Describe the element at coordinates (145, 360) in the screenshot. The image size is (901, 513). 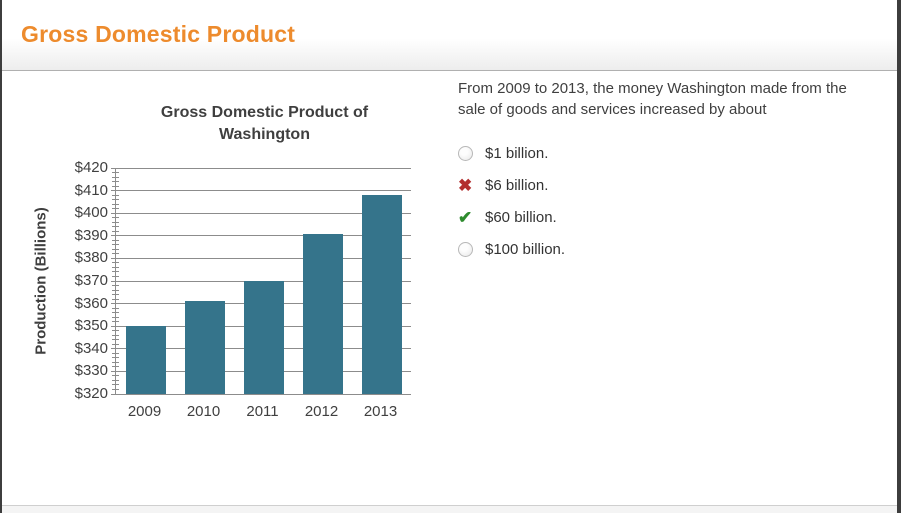
I see `bar-2009` at that location.